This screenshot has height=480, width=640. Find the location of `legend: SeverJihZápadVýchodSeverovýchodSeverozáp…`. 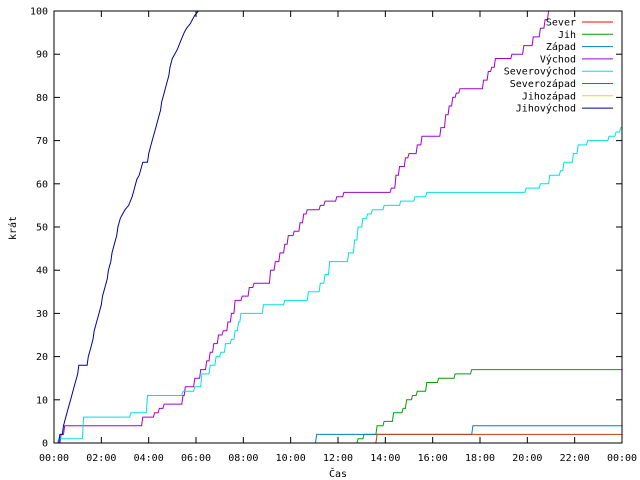

legend: SeverJihZápadVýchodSeverovýchodSeverozáp… is located at coordinates (558, 66).